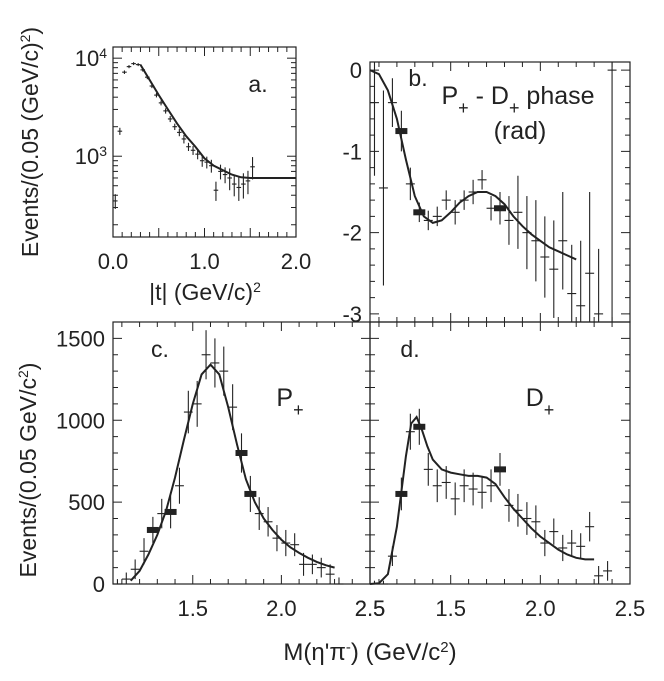 The height and width of the screenshot is (681, 664). I want to click on y-tick-label-part-0: -3, so click(352, 314).